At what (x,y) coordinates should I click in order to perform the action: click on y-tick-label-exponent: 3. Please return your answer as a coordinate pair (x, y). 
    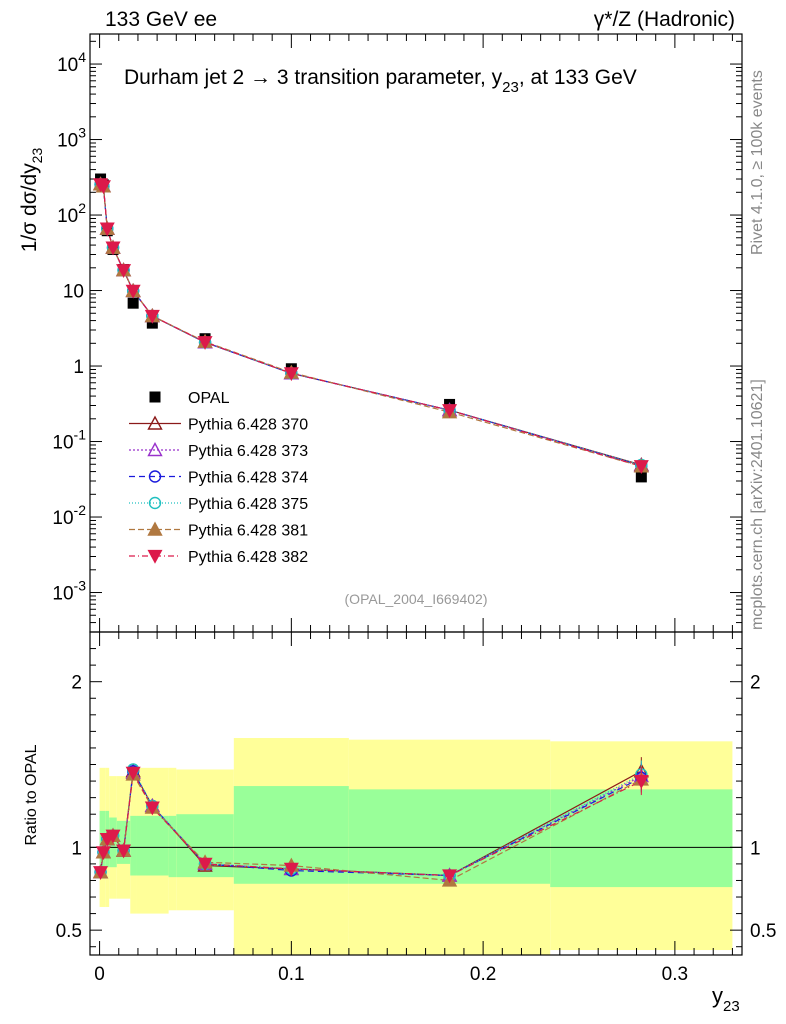
    Looking at the image, I should click on (82, 133).